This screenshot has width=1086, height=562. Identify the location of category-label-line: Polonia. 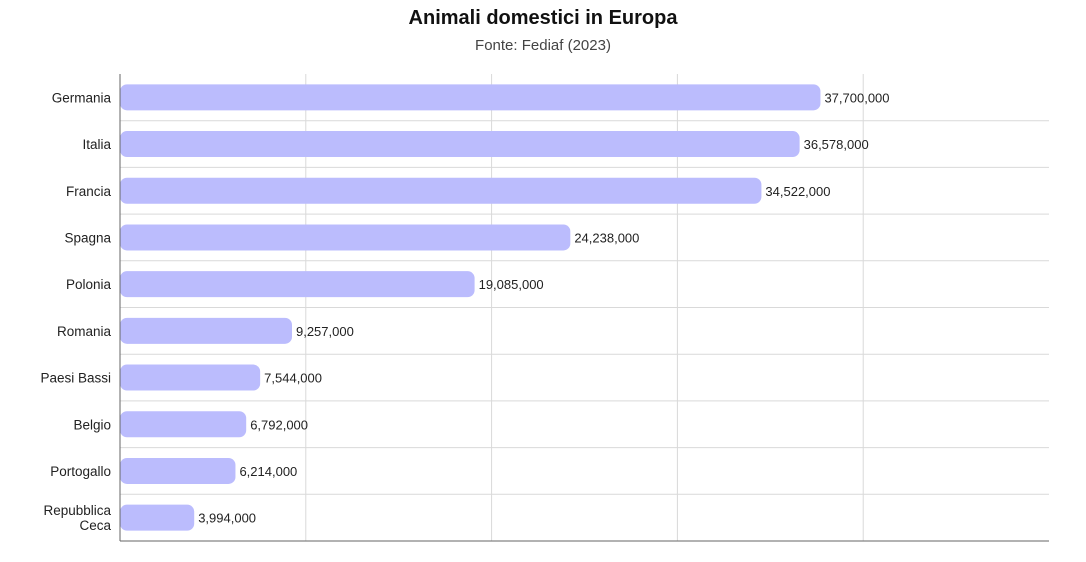
(89, 284).